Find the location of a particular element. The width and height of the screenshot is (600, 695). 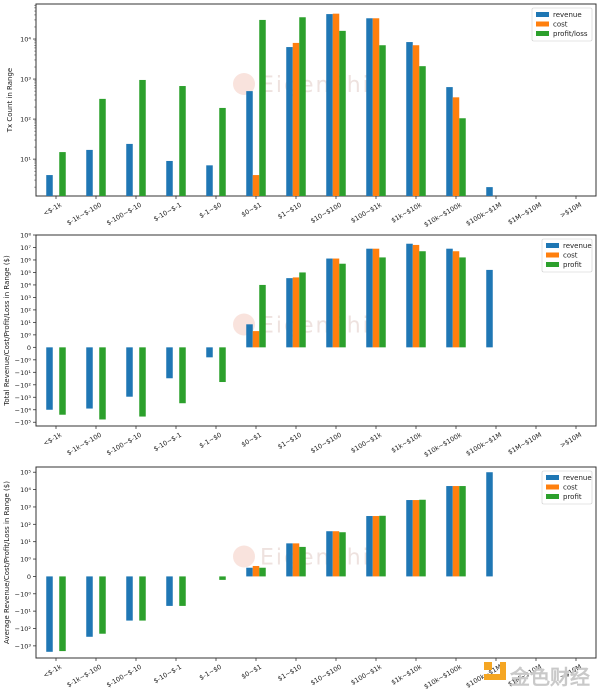

x-tick-label: <$-1k is located at coordinates (52, 671).